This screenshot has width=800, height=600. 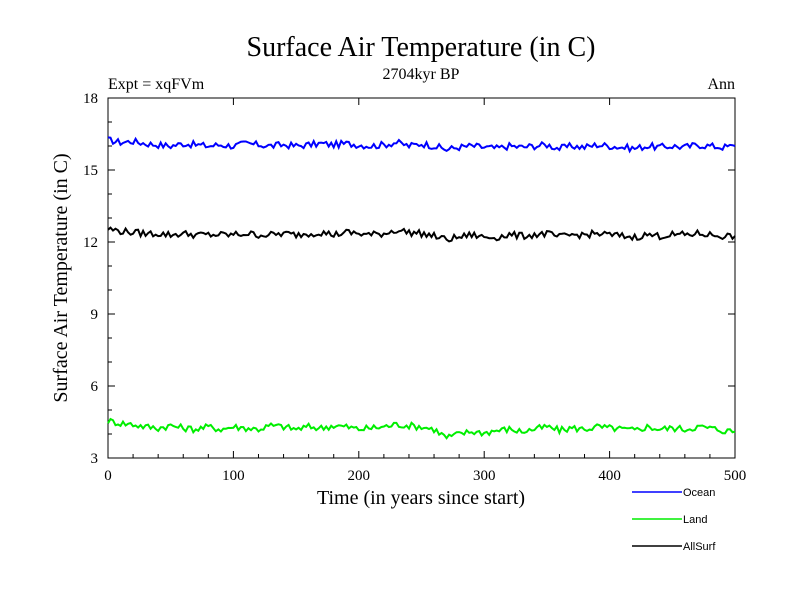 What do you see at coordinates (674, 520) in the screenshot?
I see `legend: Ocean Land AllSurf` at bounding box center [674, 520].